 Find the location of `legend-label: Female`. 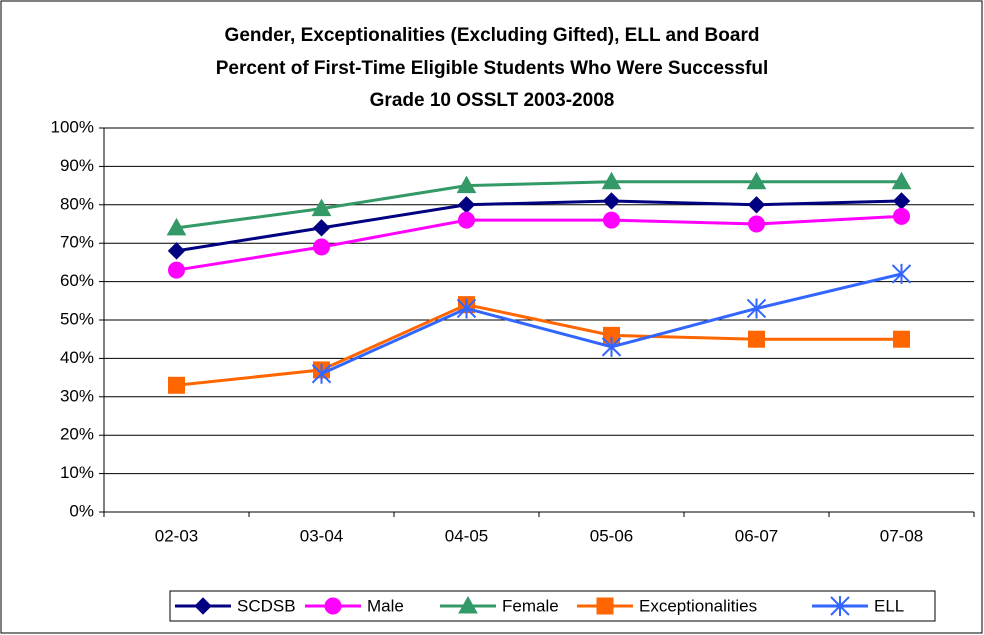

legend-label: Female is located at coordinates (530, 605).